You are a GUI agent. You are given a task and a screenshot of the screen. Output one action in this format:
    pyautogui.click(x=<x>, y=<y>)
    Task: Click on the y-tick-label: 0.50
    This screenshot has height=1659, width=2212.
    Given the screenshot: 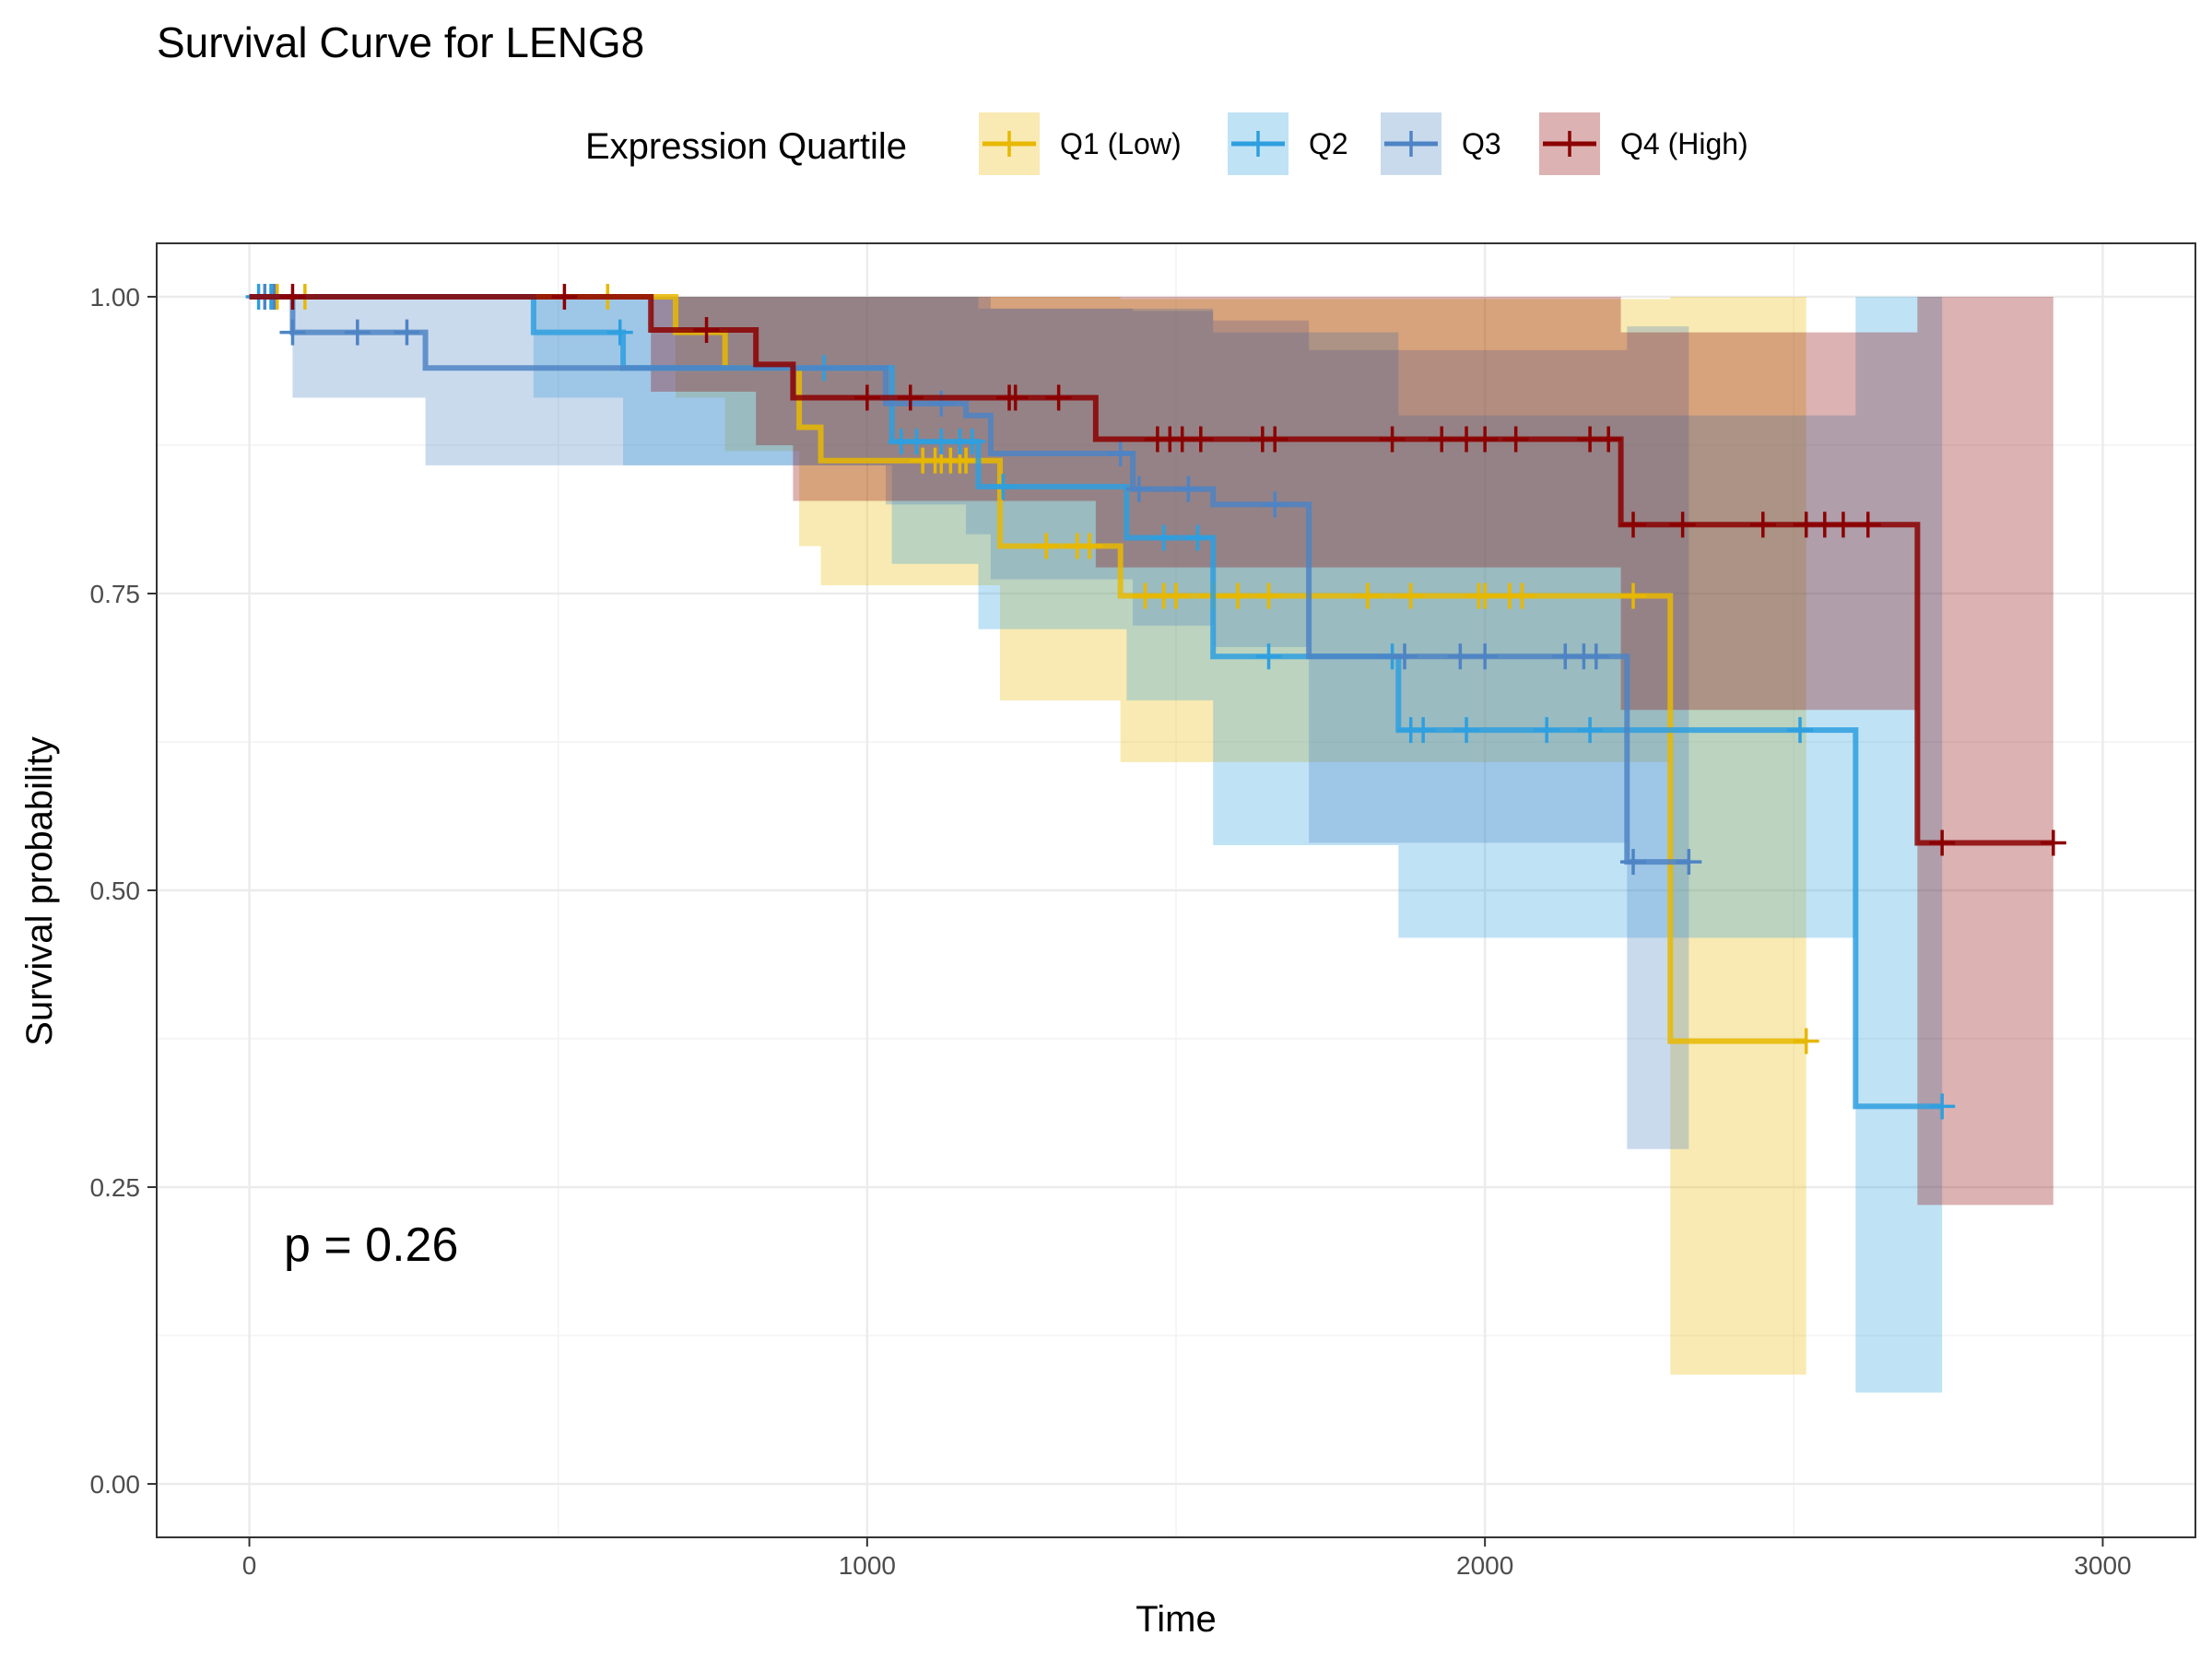 What is the action you would take?
    pyautogui.click(x=115, y=891)
    